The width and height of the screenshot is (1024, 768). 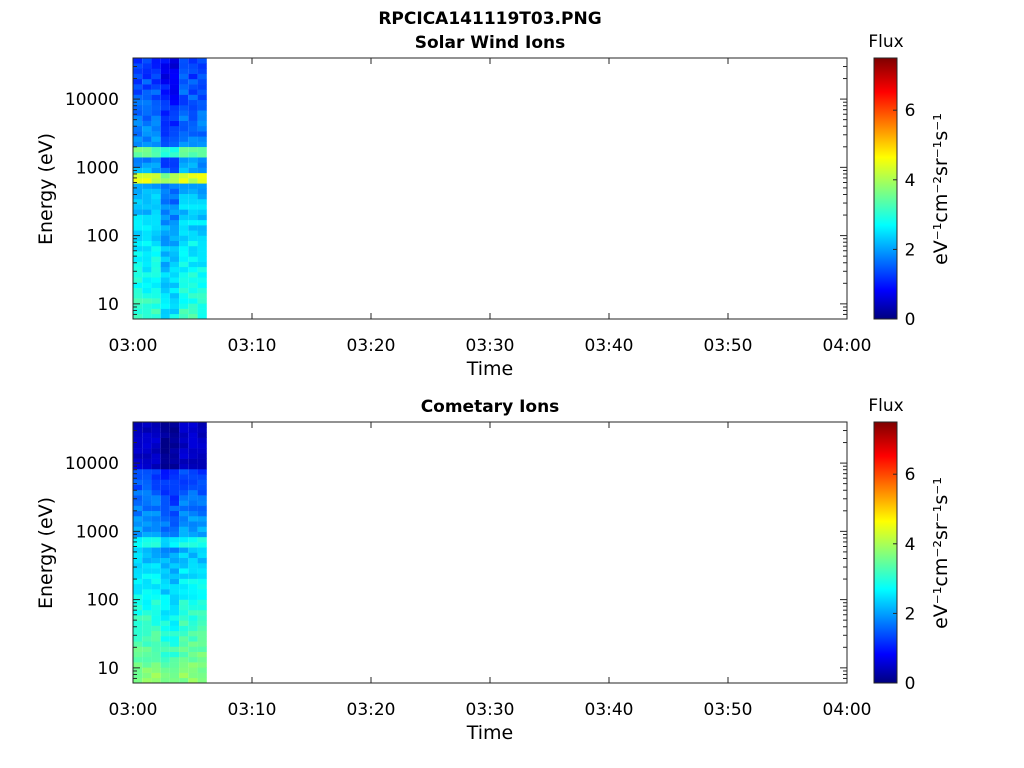 What do you see at coordinates (97, 532) in the screenshot?
I see `y-tick-label: 1000` at bounding box center [97, 532].